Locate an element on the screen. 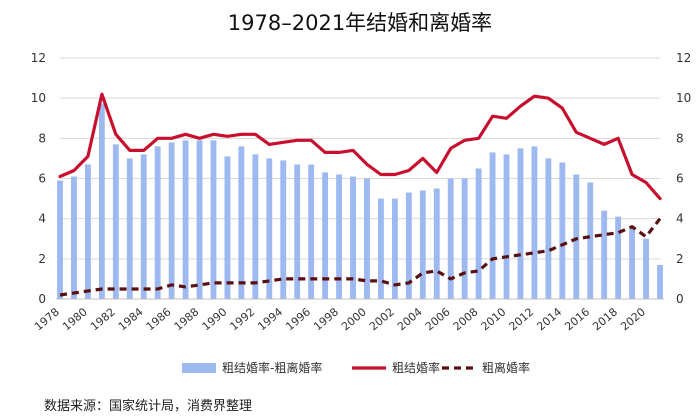 The image size is (700, 417). x-tick-label: 1992 is located at coordinates (242, 319).